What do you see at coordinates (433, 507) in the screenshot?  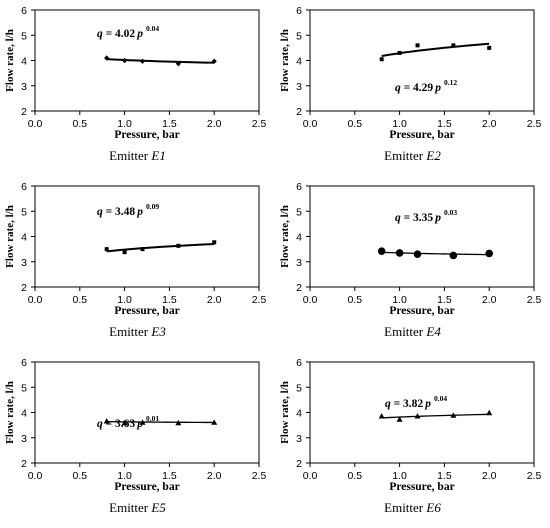 I see `caption-emitter-id: E6` at bounding box center [433, 507].